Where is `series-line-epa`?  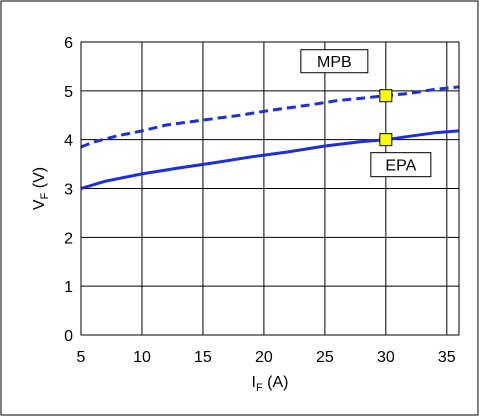 series-line-epa is located at coordinates (270, 159).